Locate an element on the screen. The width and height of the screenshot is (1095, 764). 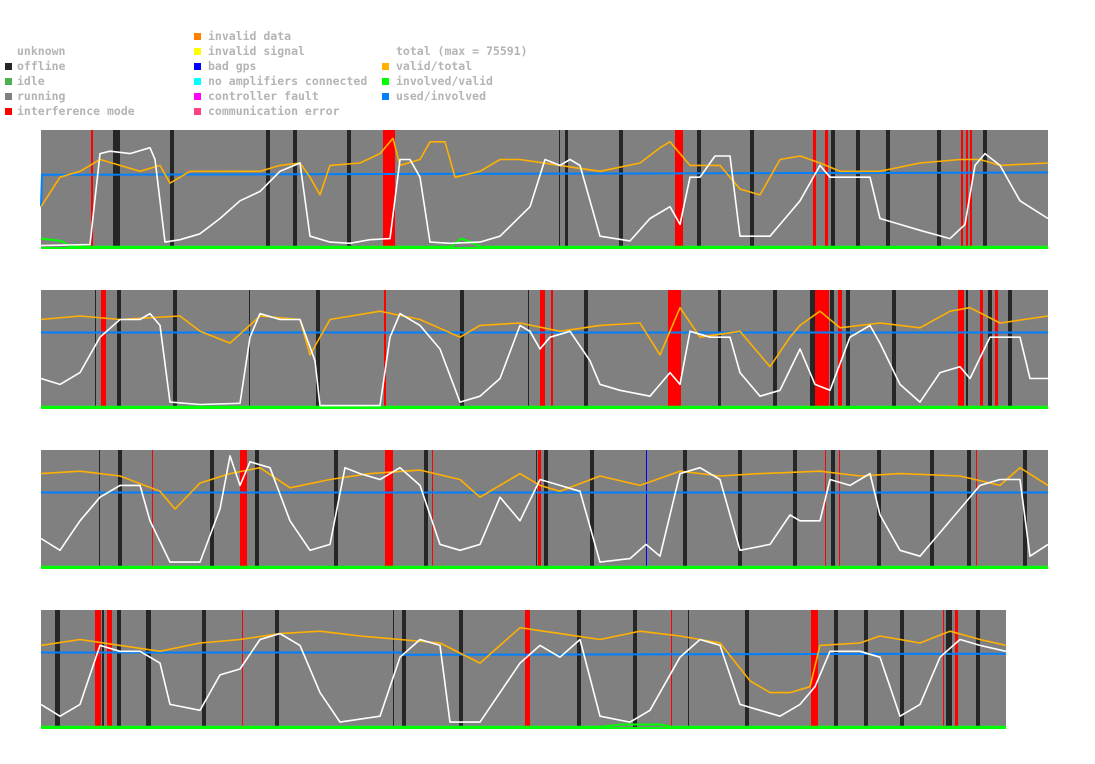
legend-label: invalid signal is located at coordinates (256, 51).